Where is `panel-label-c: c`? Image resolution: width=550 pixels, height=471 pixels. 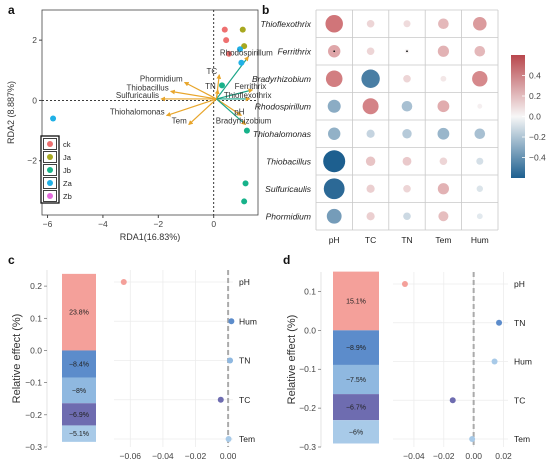 panel-label-c: c is located at coordinates (11, 260).